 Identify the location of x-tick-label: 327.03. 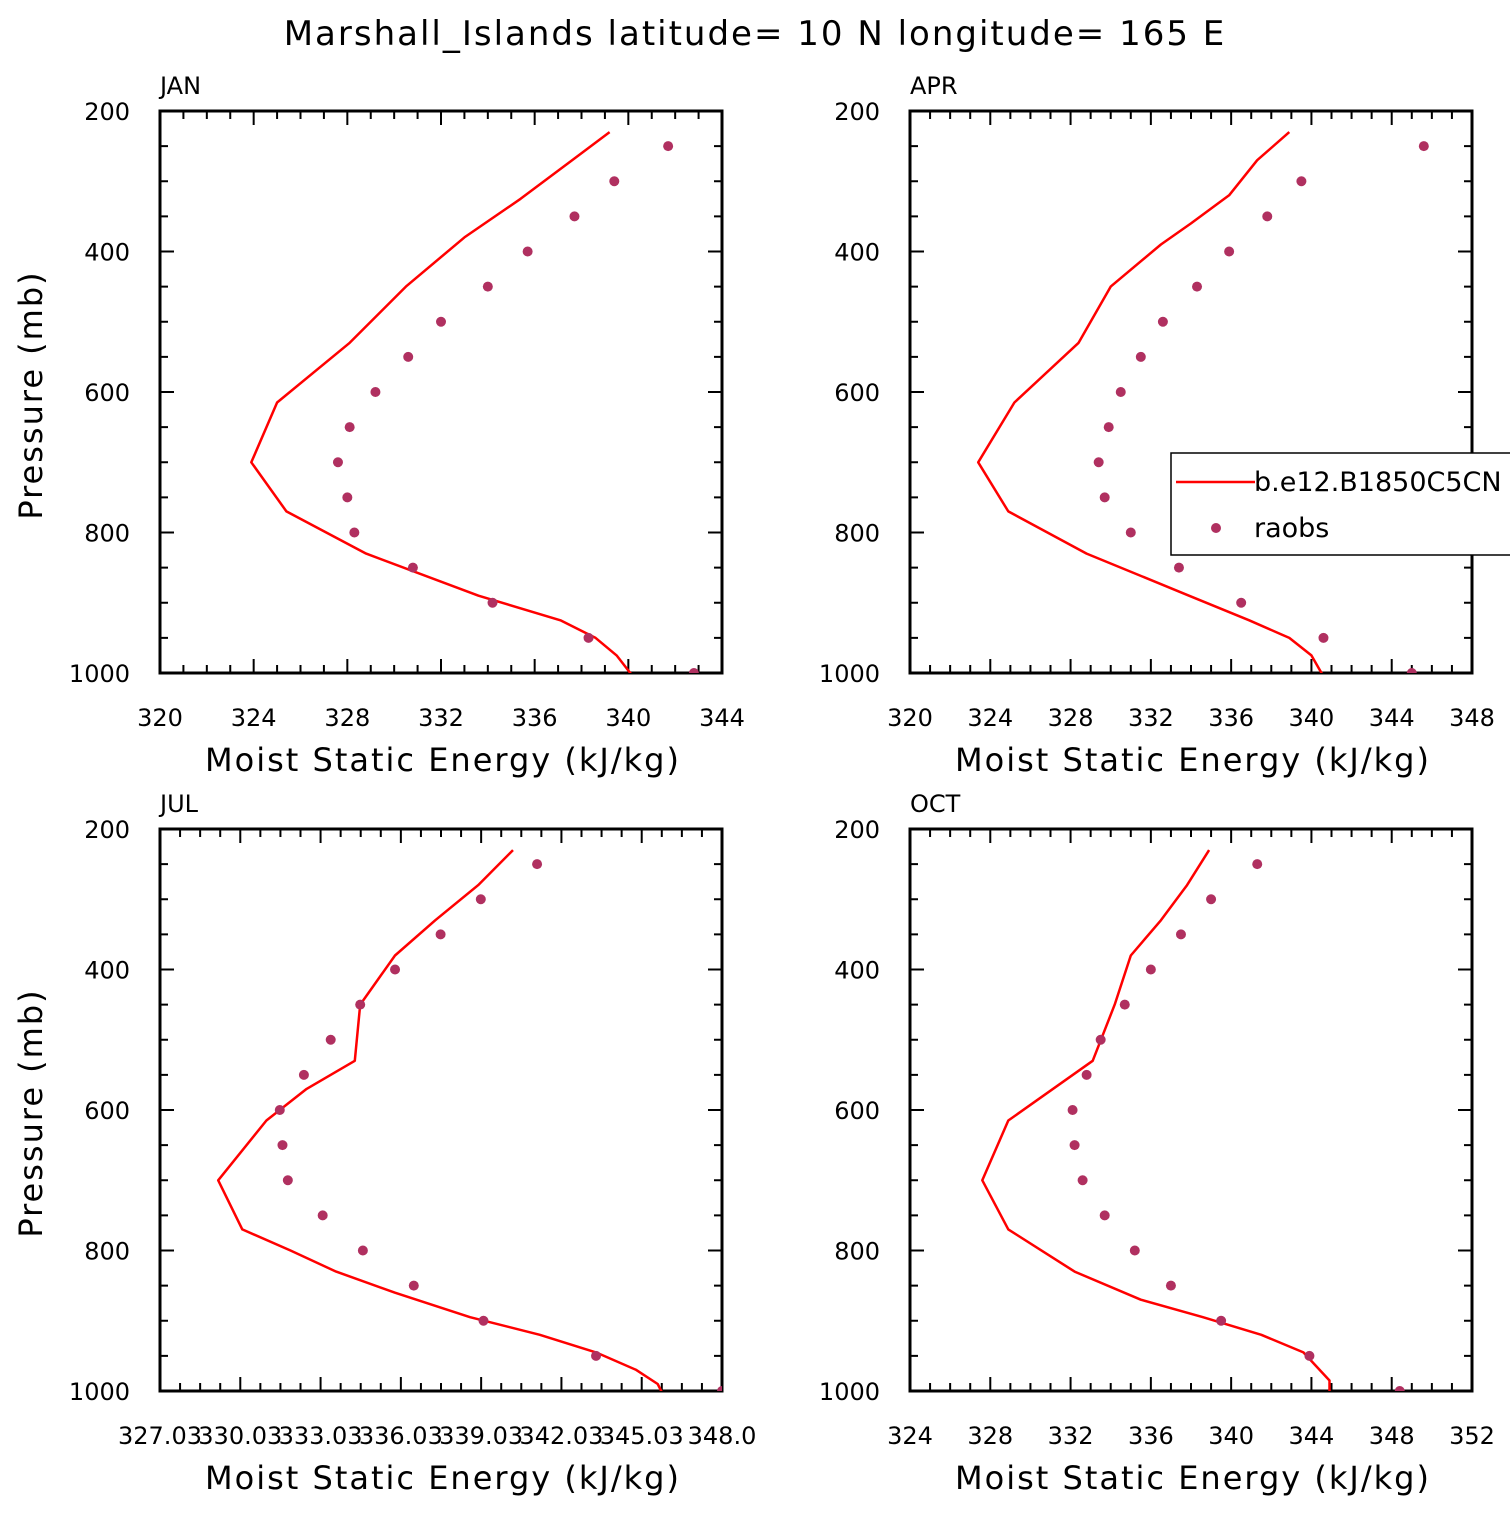
(160, 1436).